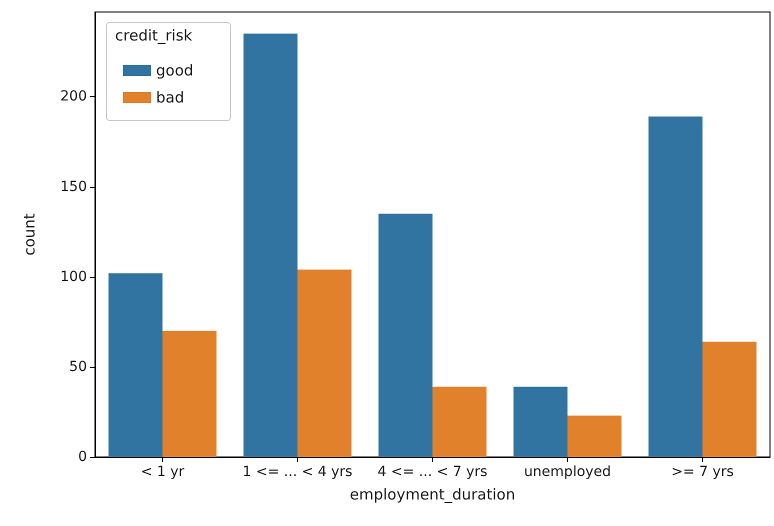 This screenshot has width=774, height=526. What do you see at coordinates (82, 457) in the screenshot?
I see `y-tick-label: 0` at bounding box center [82, 457].